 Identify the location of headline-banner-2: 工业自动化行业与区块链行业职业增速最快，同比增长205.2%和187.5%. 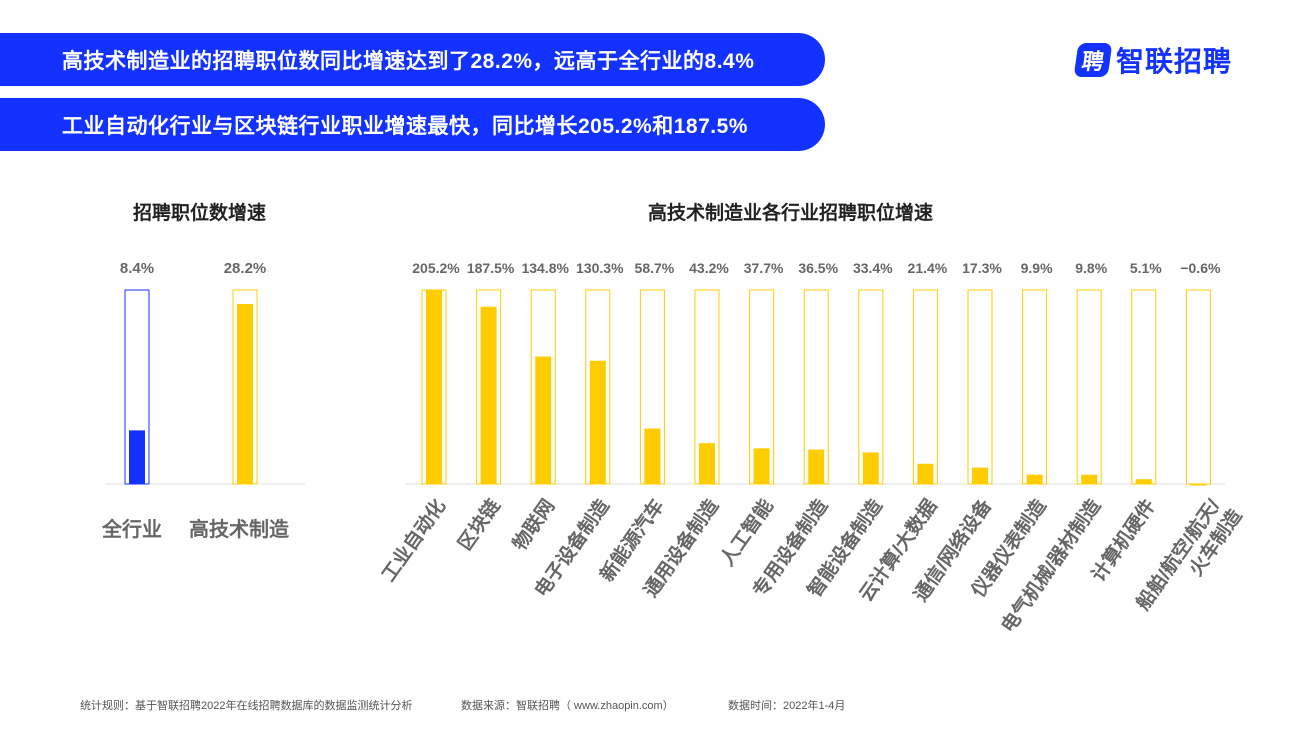
(412, 124).